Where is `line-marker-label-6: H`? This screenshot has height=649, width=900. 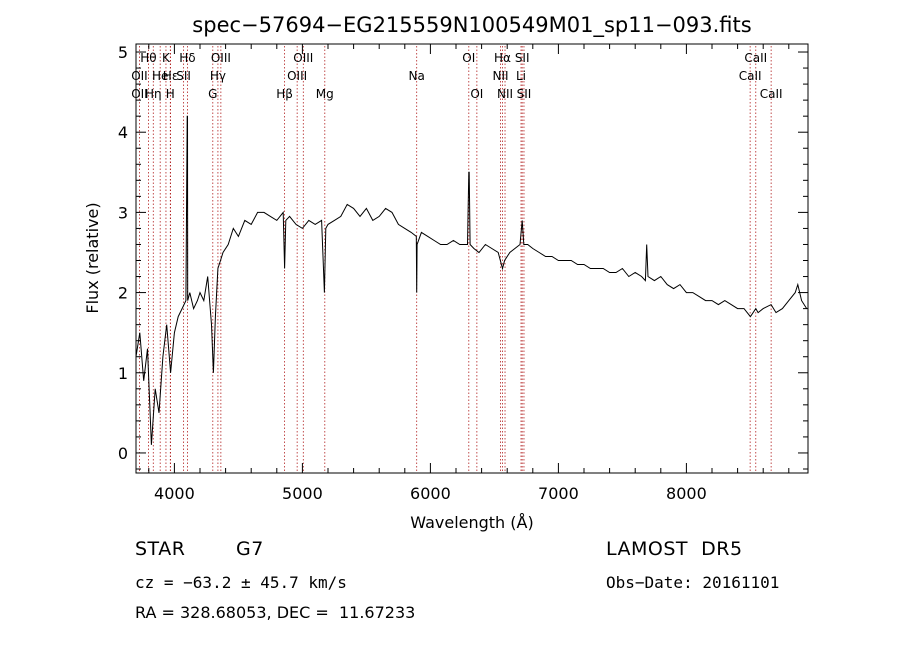
line-marker-label-6: H is located at coordinates (170, 94).